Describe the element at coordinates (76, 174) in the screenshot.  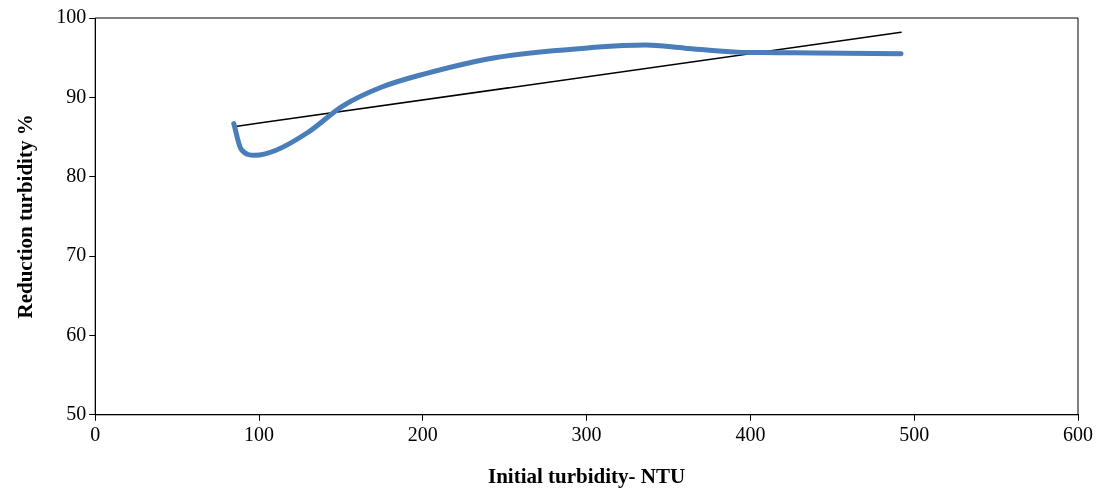
I see `y-tick-label: 80` at that location.